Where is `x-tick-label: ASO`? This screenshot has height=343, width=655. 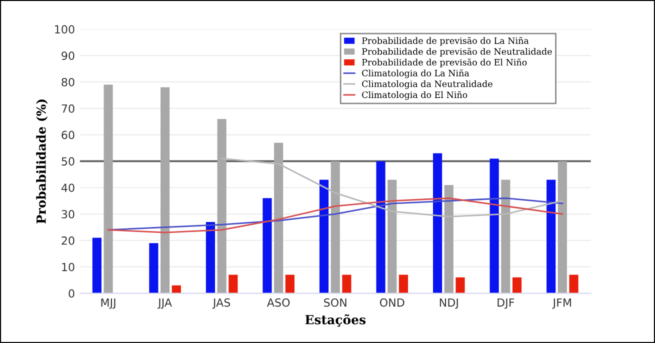
x-tick-label: ASO is located at coordinates (278, 302).